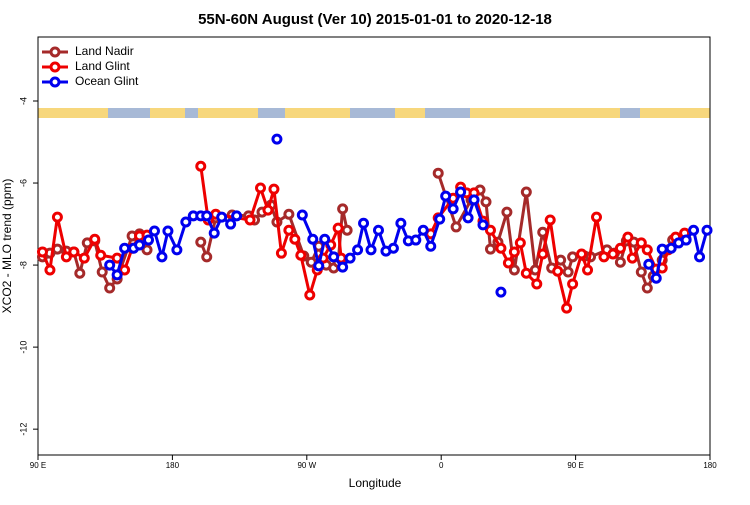 This screenshot has height=505, width=750. Describe the element at coordinates (107, 81) in the screenshot. I see `legend-label: Ocean Glint` at that location.